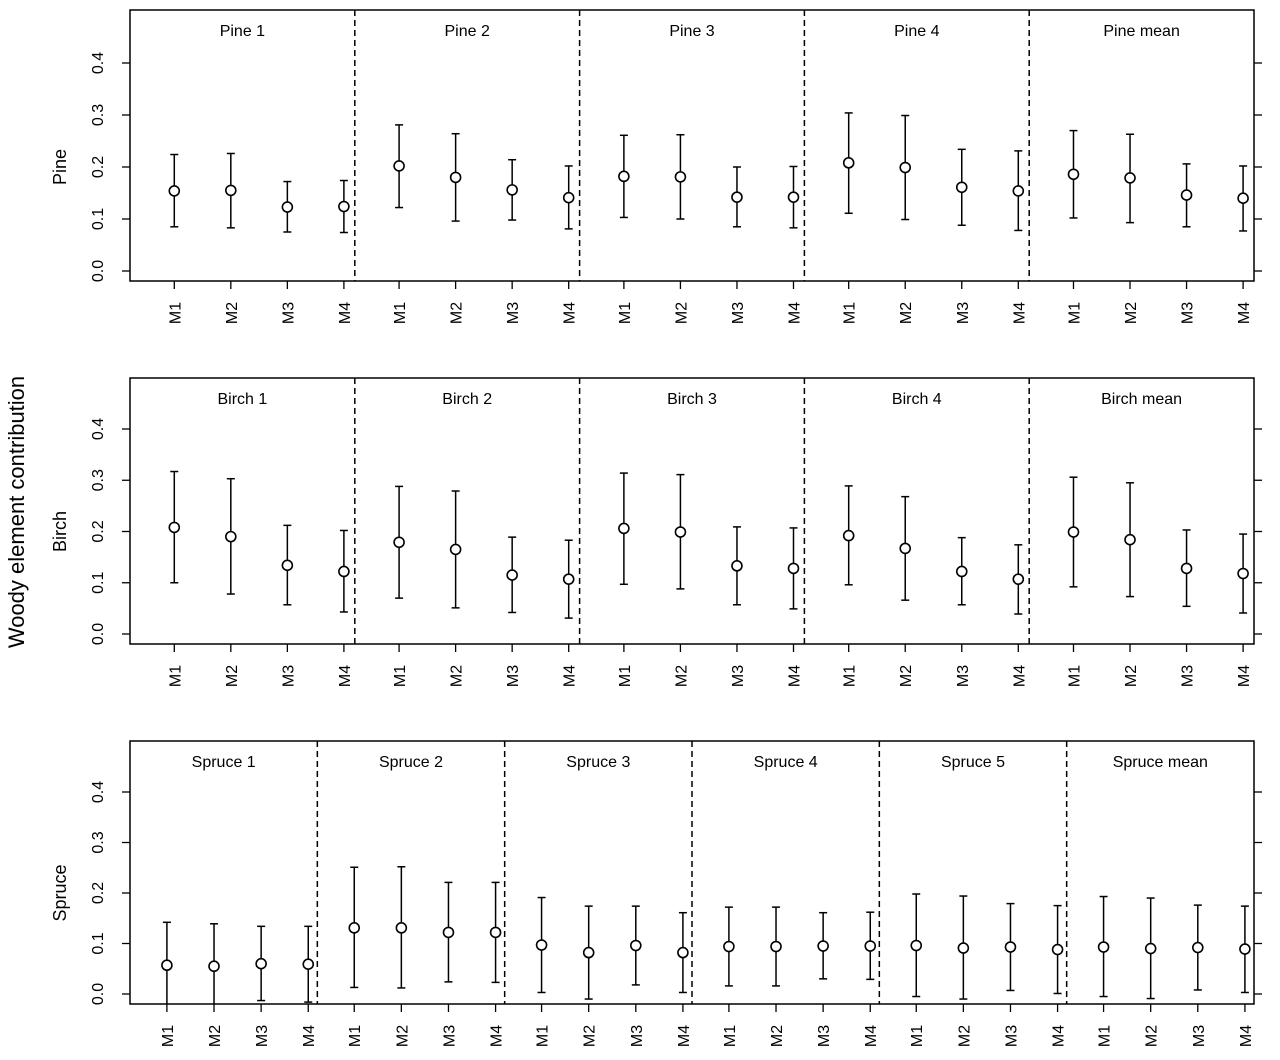  Describe the element at coordinates (690, 532) in the screenshot. I see `panel-birch-3: Birch 3 M1 M2 M3 M4` at that location.